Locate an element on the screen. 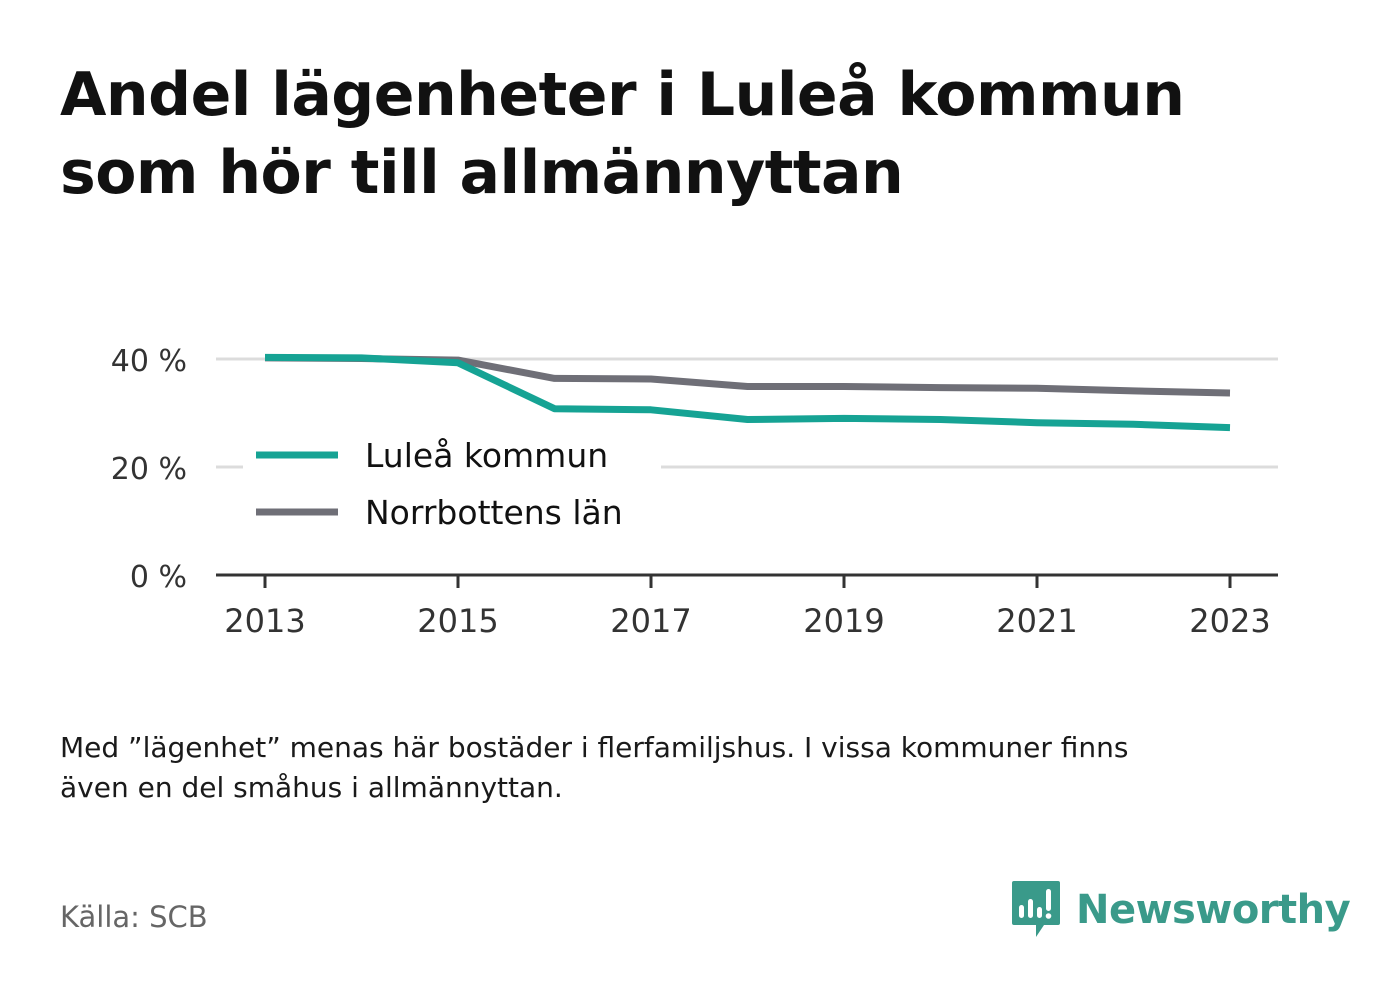 The image size is (1382, 999). y-tick-label: 0 % is located at coordinates (158, 577).